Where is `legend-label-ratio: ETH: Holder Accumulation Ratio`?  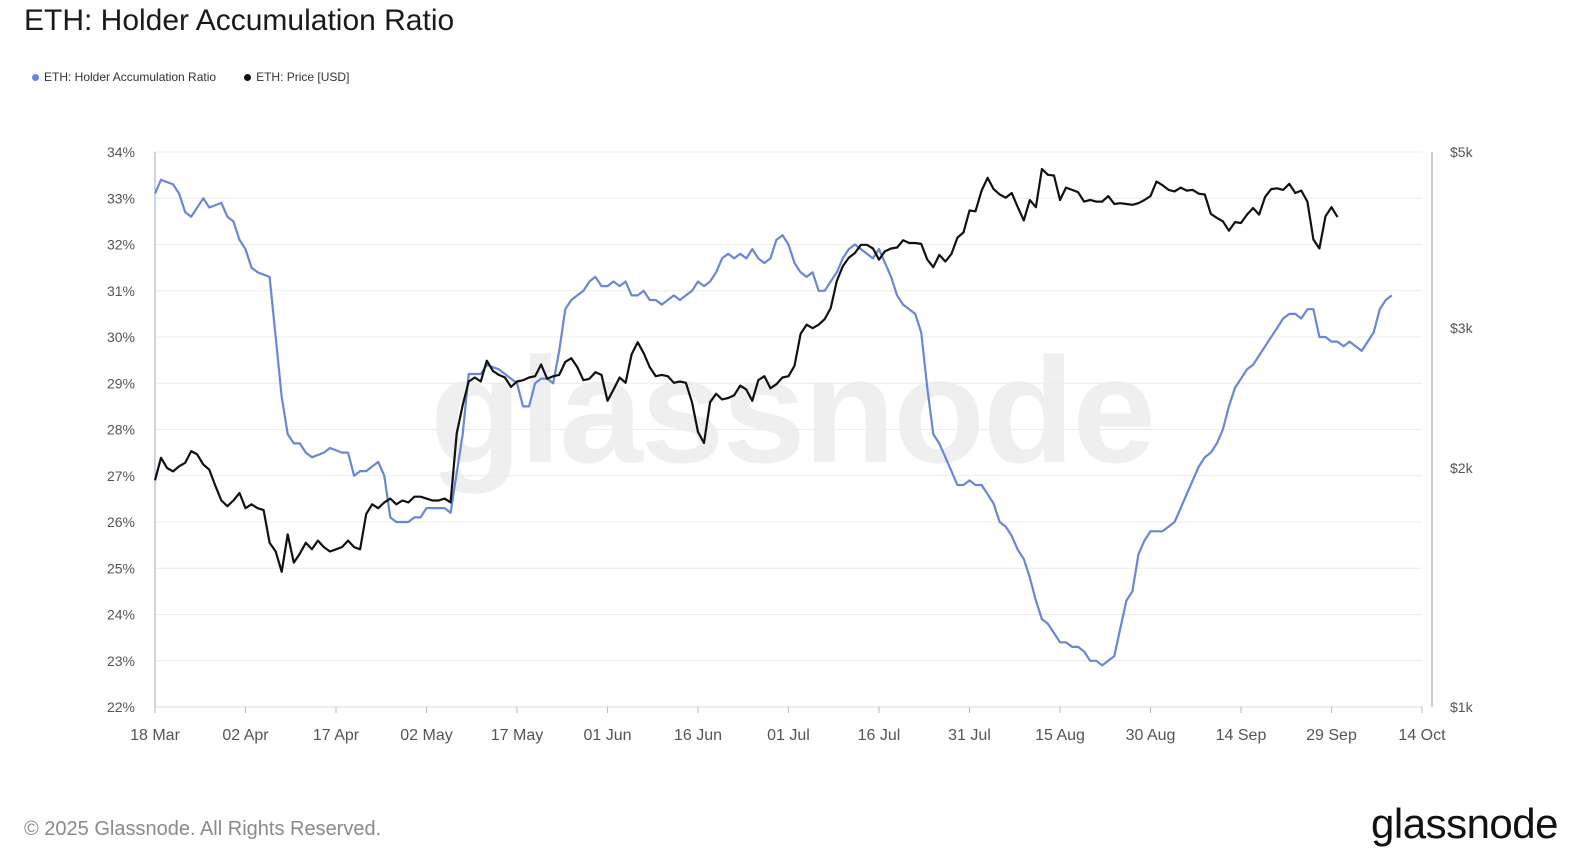
legend-label-ratio: ETH: Holder Accumulation Ratio is located at coordinates (130, 77).